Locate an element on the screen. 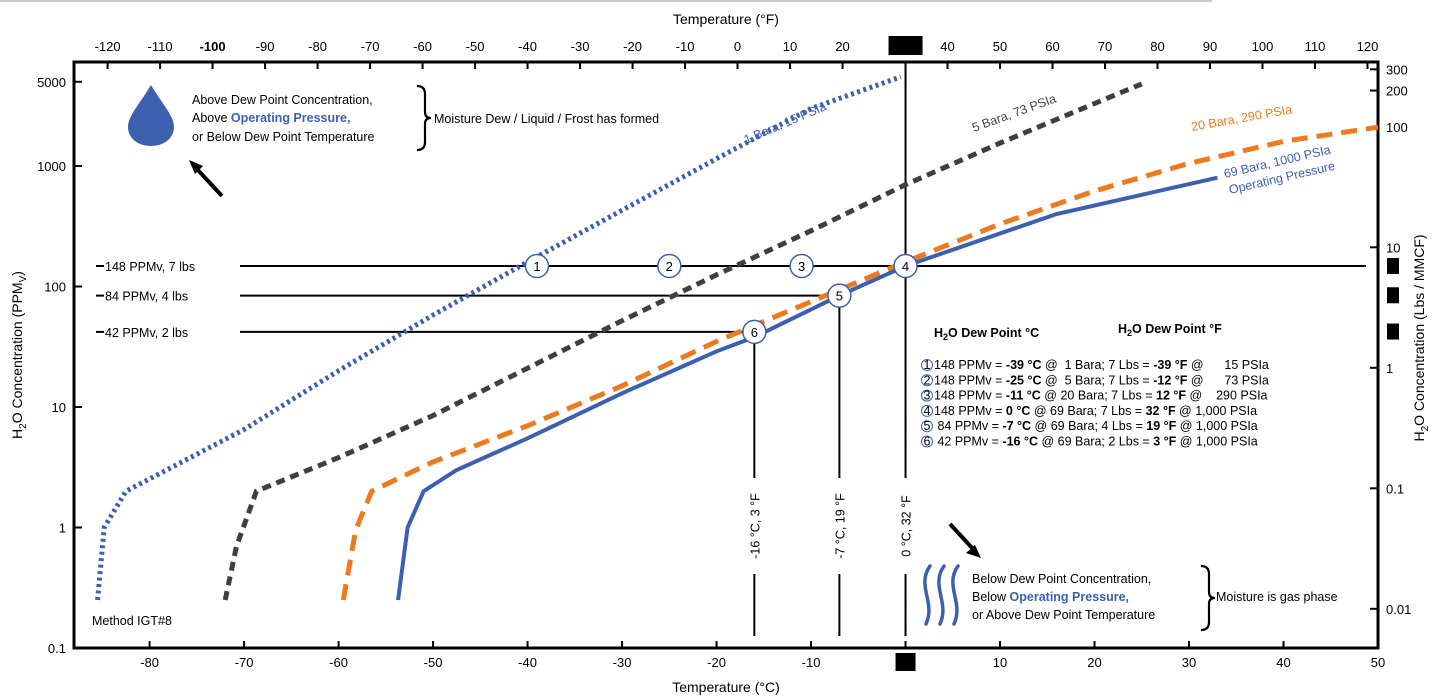 This screenshot has width=1432, height=696. point-number: 3 is located at coordinates (801, 266).